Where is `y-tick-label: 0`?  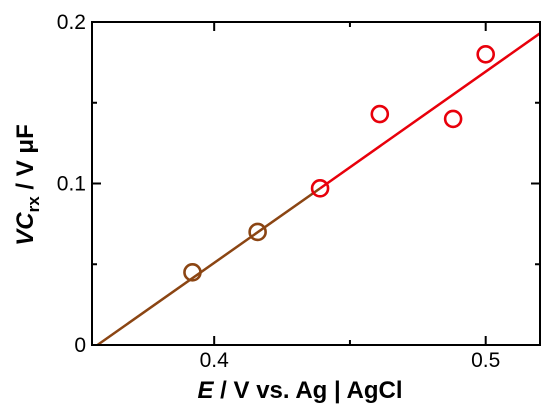 y-tick-label: 0 is located at coordinates (80, 345).